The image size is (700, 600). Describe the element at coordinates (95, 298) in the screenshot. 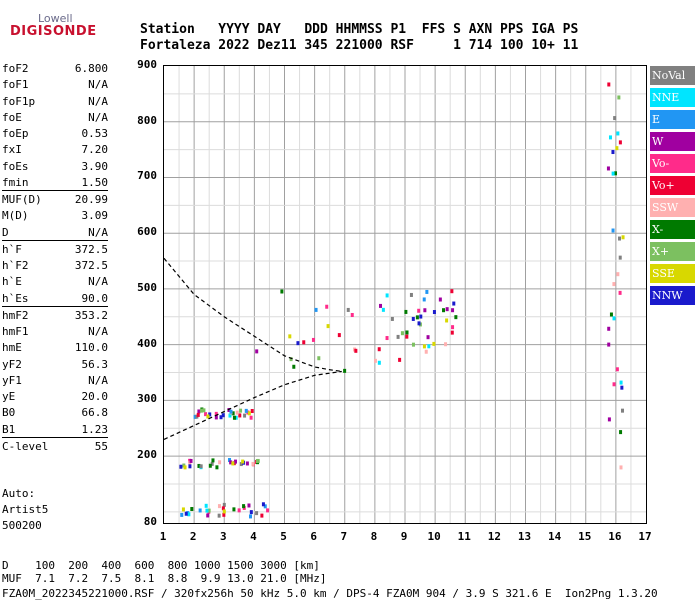

I see `param-value: 90.0` at that location.